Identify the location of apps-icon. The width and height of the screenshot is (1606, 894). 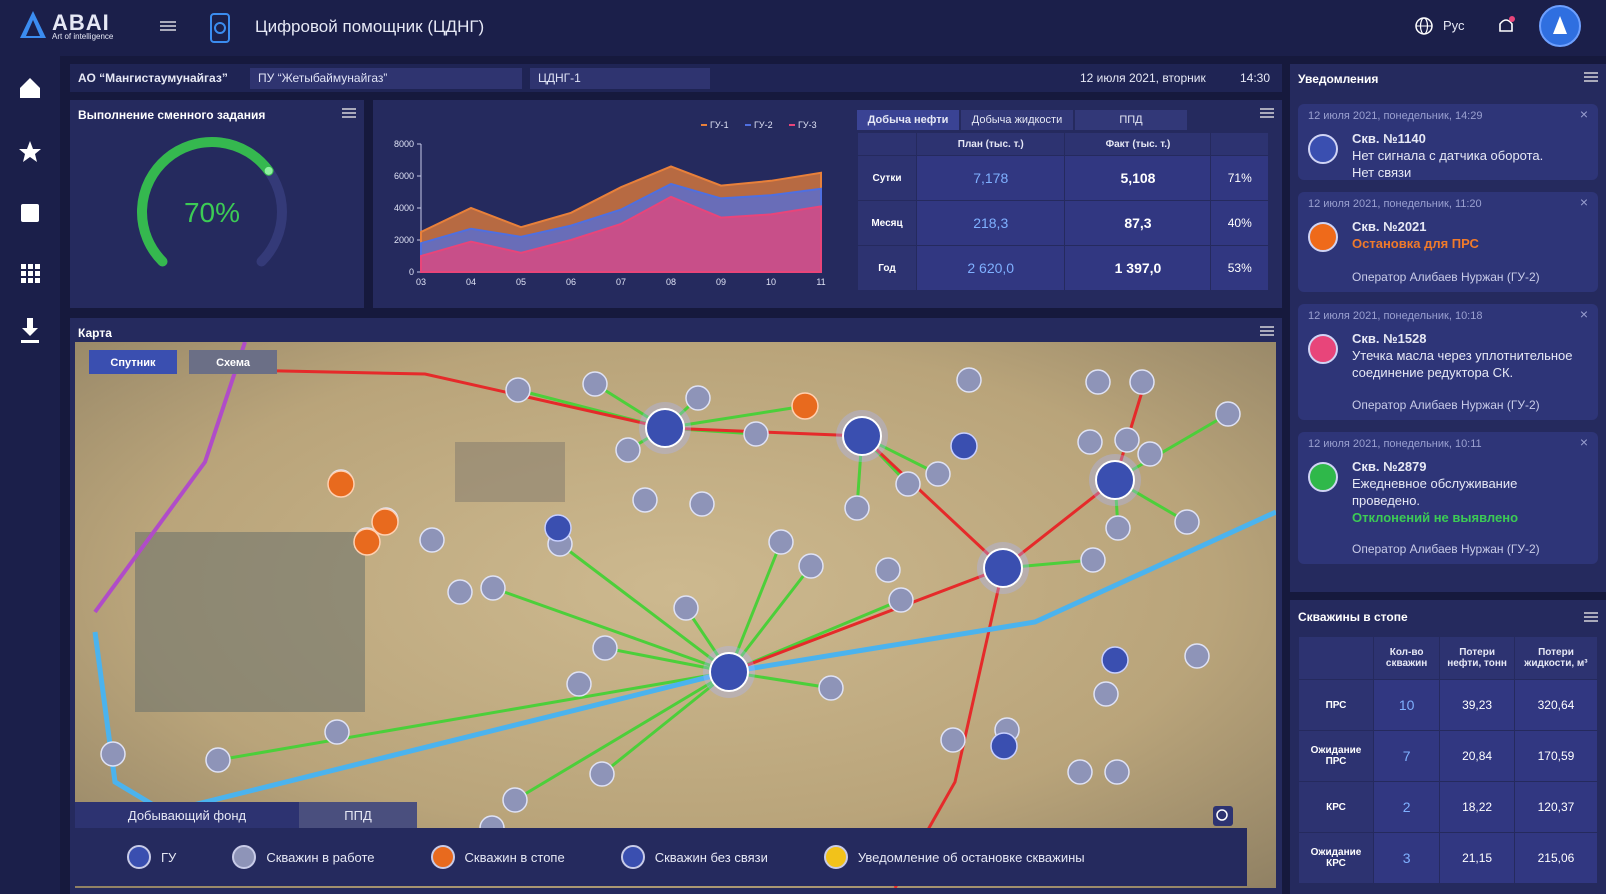
(30, 273).